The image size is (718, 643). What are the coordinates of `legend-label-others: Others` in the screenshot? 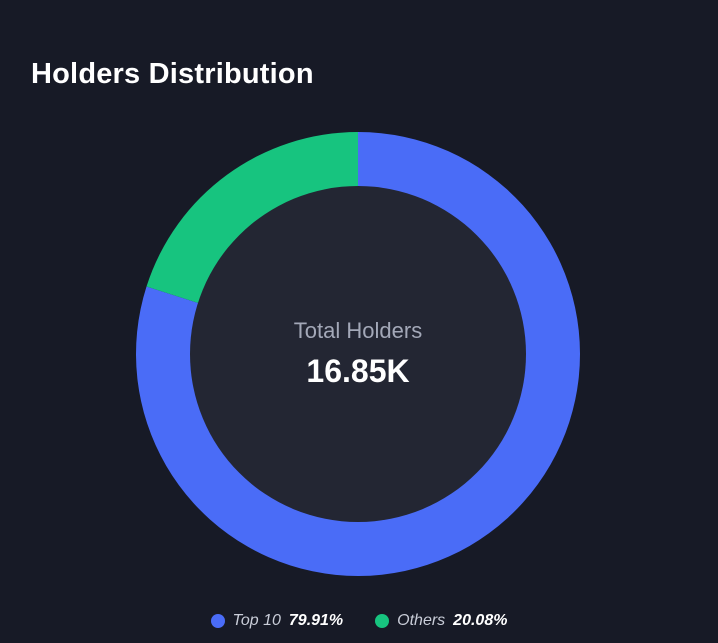 It's located at (421, 620).